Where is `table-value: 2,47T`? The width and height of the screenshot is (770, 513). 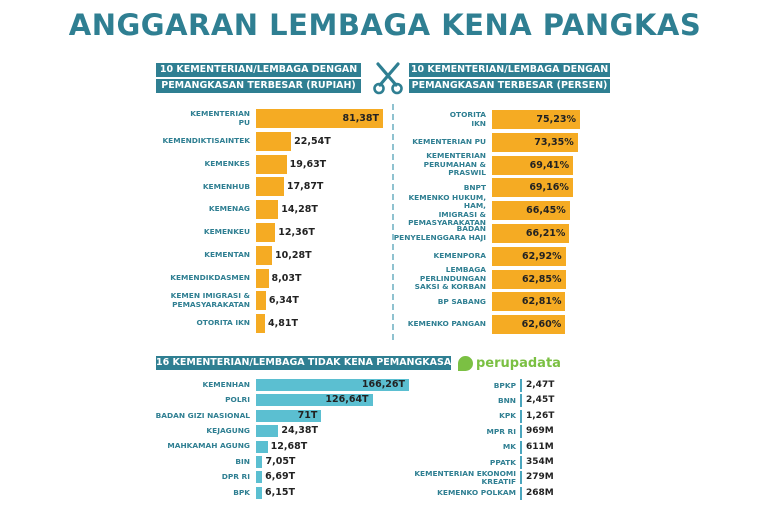
table-value: 2,47T is located at coordinates (540, 385).